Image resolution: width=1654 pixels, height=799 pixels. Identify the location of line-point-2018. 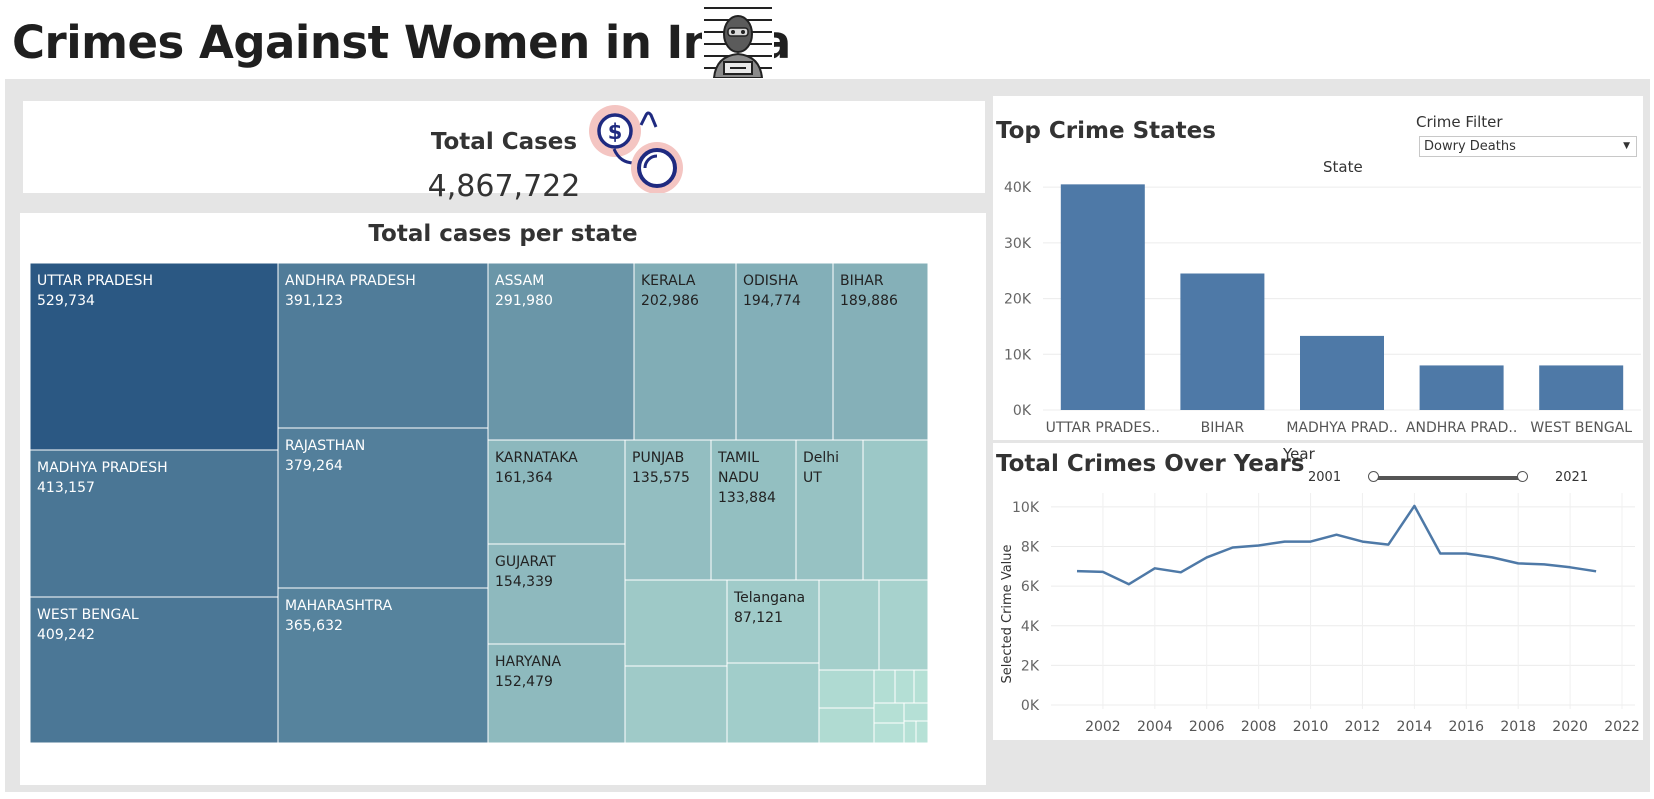
(1518, 563).